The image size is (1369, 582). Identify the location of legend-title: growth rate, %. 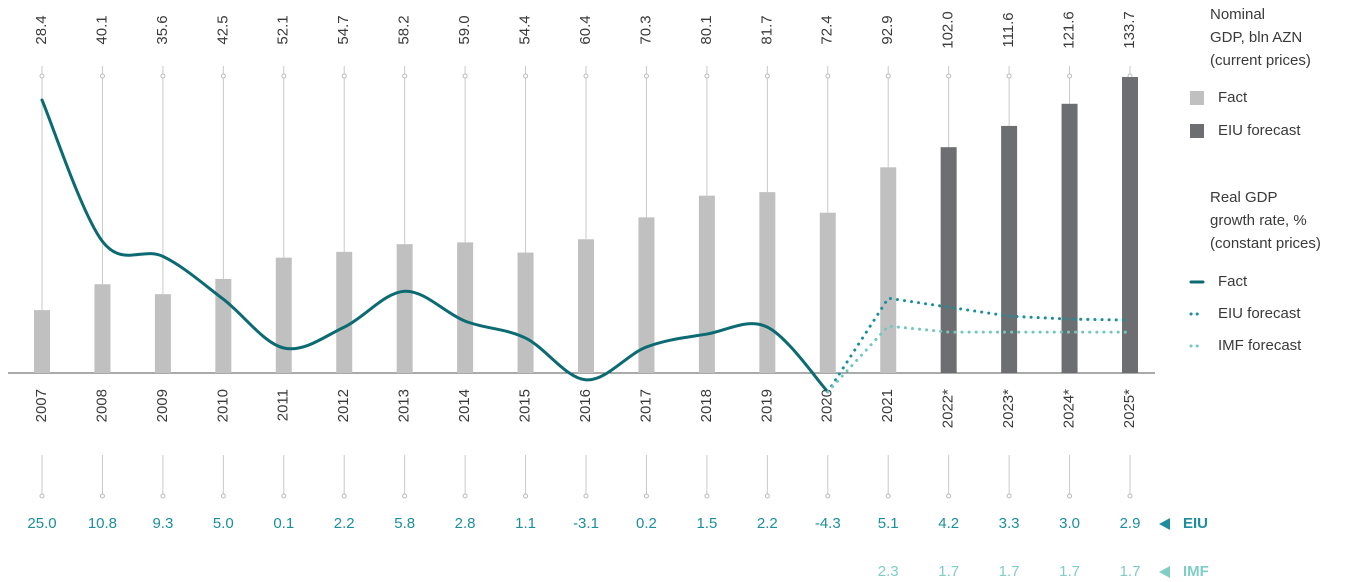
(1258, 220).